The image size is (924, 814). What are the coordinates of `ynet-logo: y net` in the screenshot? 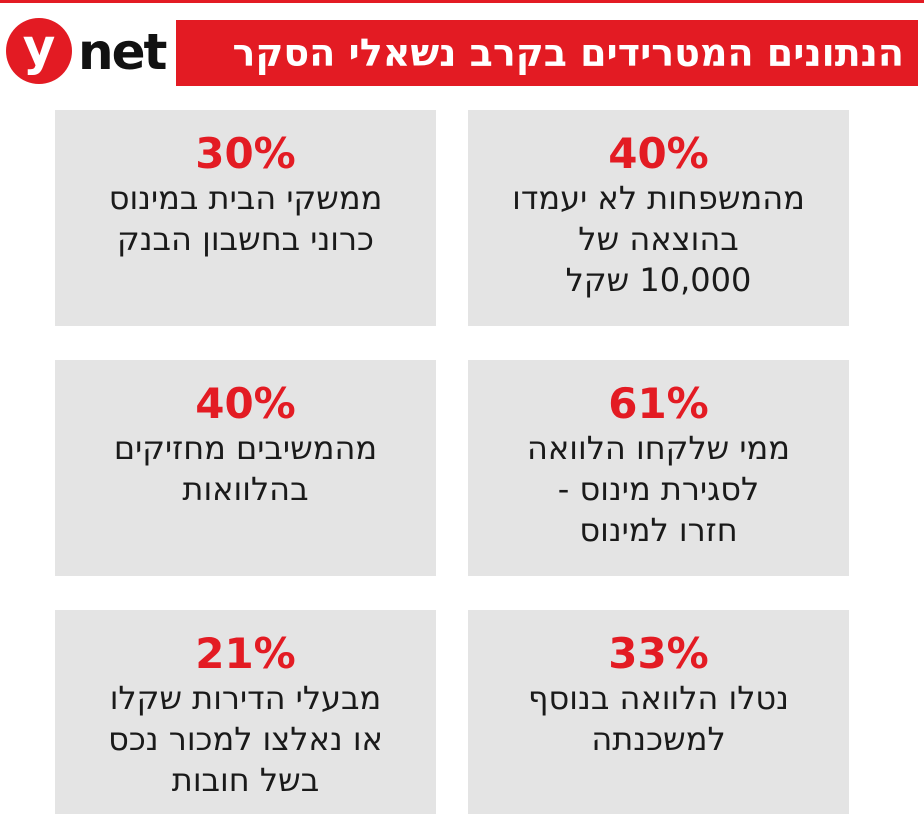 It's located at (91, 52).